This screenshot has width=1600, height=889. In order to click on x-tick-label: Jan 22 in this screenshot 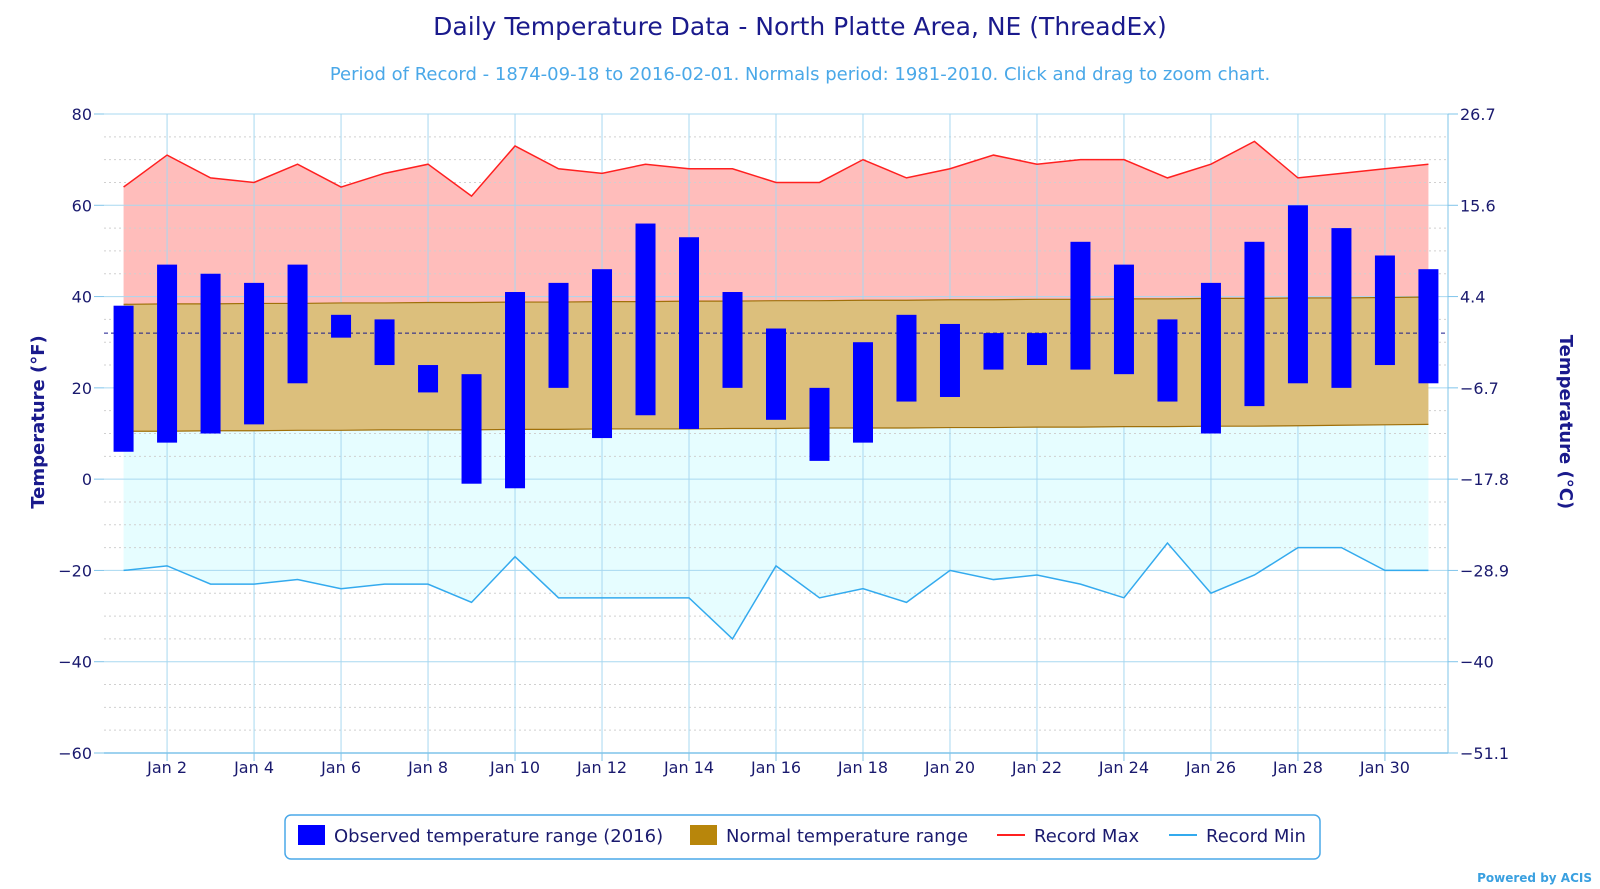, I will do `click(1036, 767)`.